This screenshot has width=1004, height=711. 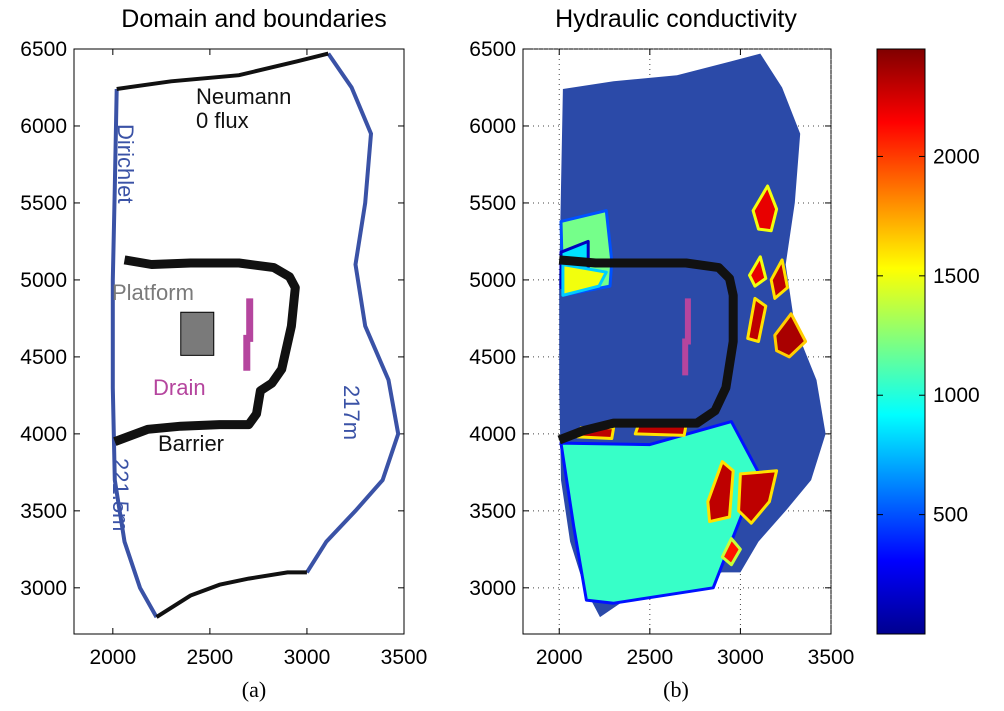 I want to click on platform-rect, so click(x=197, y=333).